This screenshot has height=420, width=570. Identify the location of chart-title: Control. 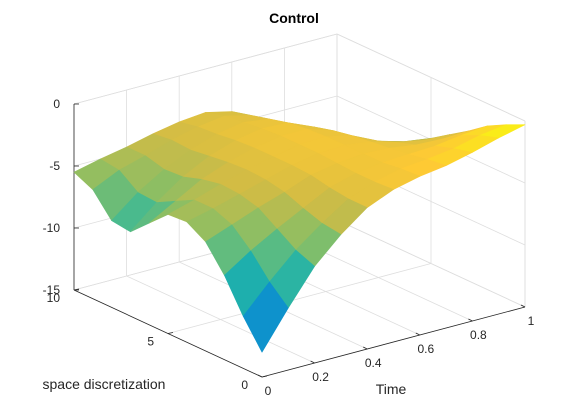
(294, 18).